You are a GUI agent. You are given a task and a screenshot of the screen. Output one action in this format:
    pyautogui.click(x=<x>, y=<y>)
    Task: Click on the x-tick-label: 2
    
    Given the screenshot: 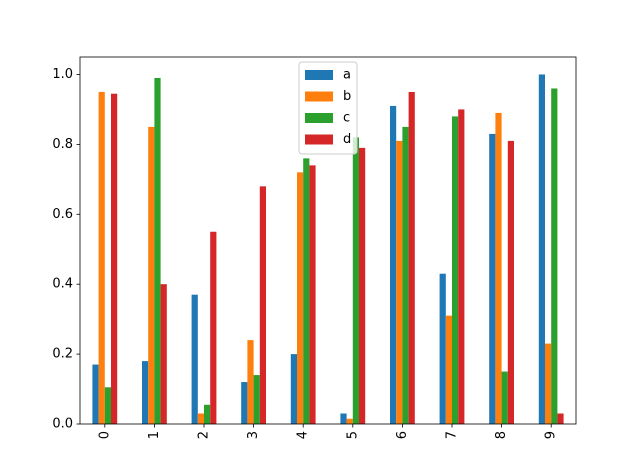 What is the action you would take?
    pyautogui.click(x=204, y=435)
    